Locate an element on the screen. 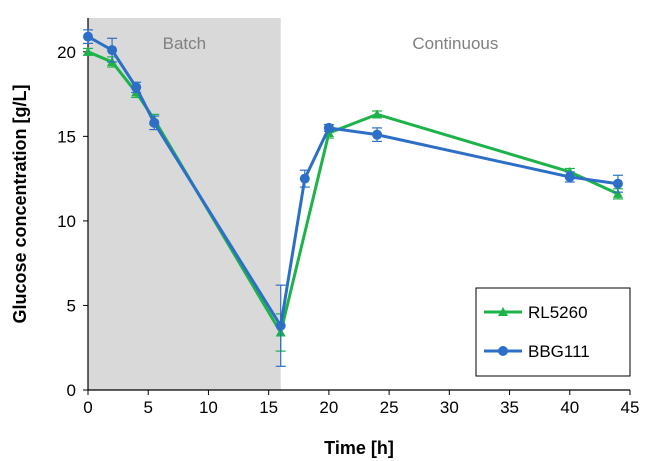 The height and width of the screenshot is (461, 655). legend: RL5260 BBG111 is located at coordinates (553, 332).